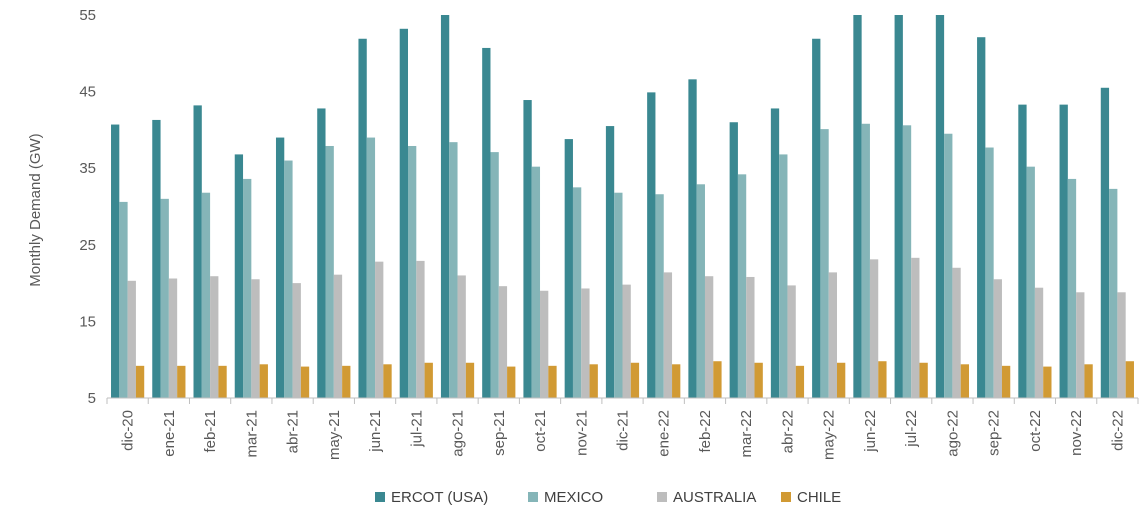 Image resolution: width=1145 pixels, height=517 pixels. What do you see at coordinates (87, 92) in the screenshot?
I see `y-tick-label: 45` at bounding box center [87, 92].